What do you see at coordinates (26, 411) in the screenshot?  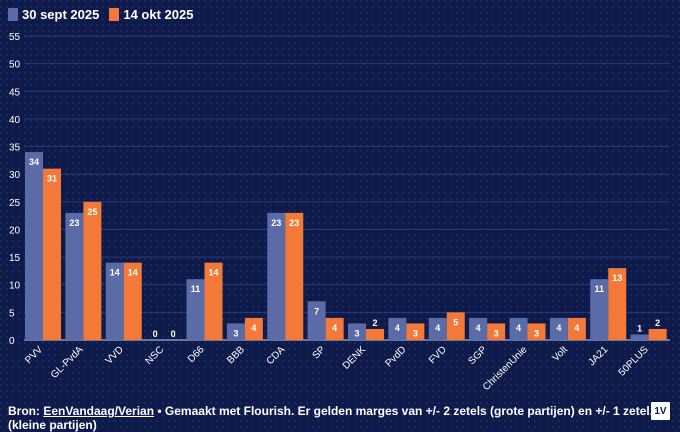 I see `source-prefix: Bron:` at bounding box center [26, 411].